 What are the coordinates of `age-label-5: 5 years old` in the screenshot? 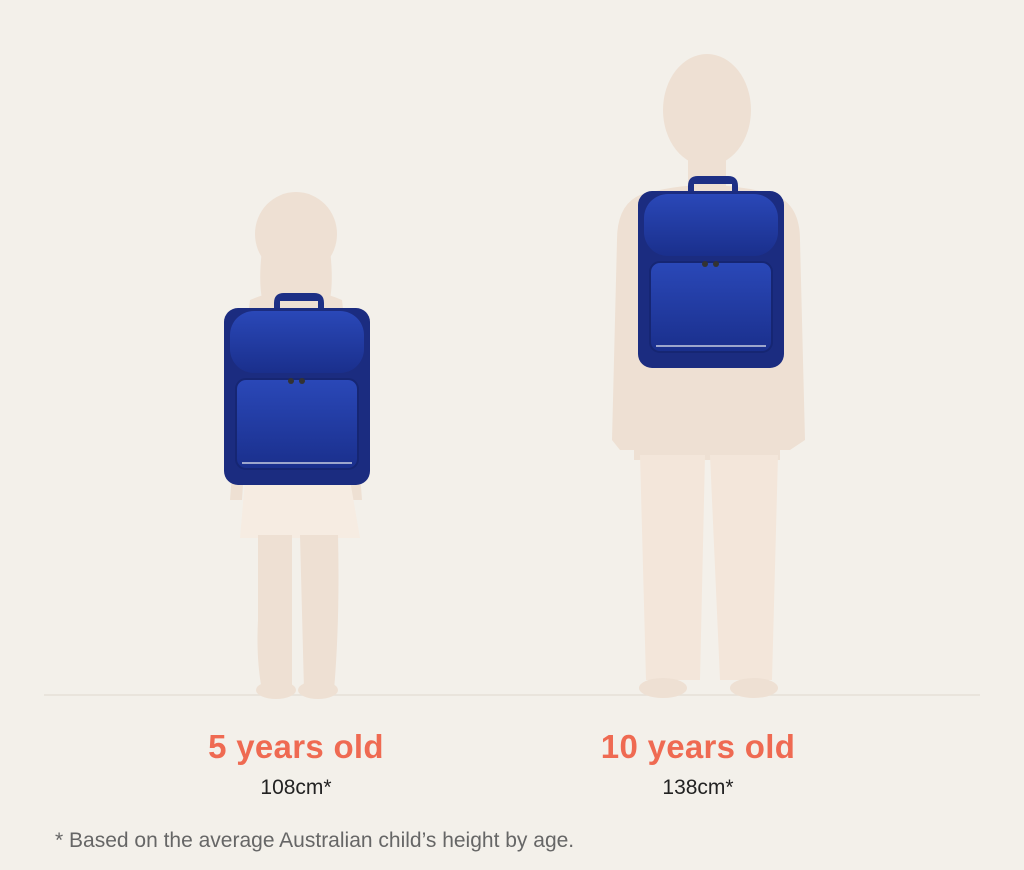 It's located at (296, 746).